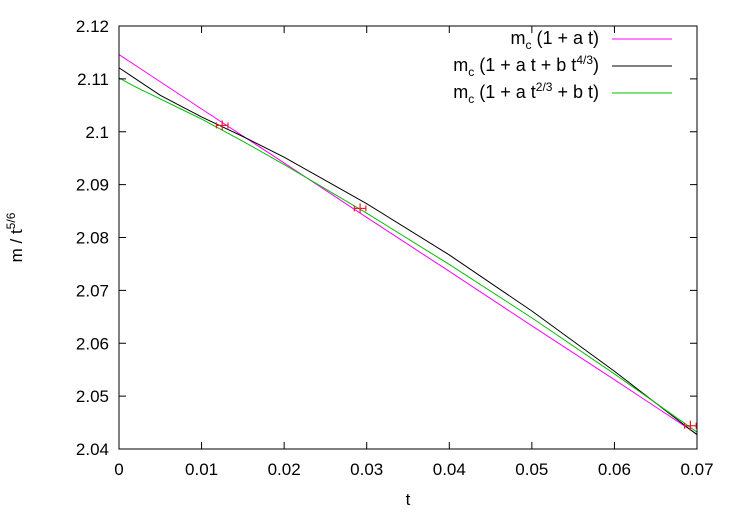  What do you see at coordinates (201, 469) in the screenshot?
I see `x-tick-label: 0.01` at bounding box center [201, 469].